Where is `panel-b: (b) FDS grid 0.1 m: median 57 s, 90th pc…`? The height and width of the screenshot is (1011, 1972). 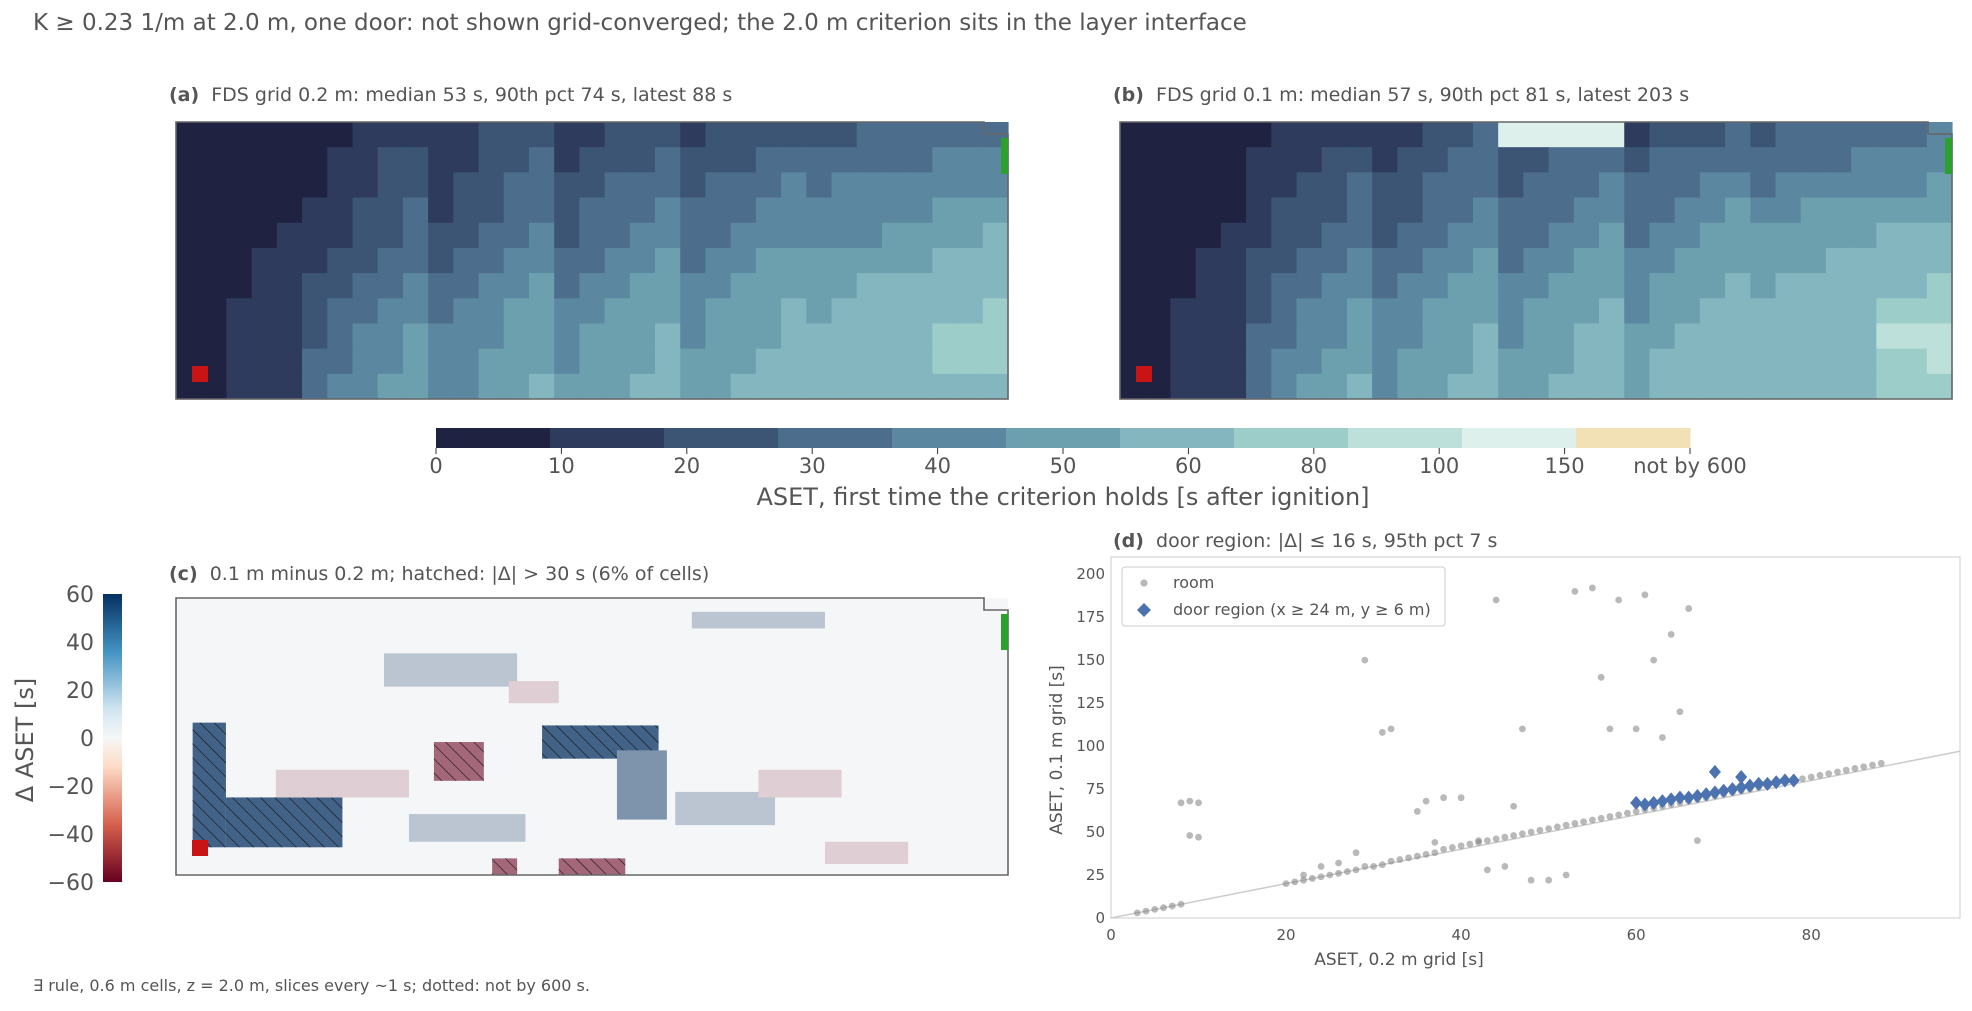
panel-b: (b) FDS grid 0.1 m: median 57 s, 90th pc… is located at coordinates (1533, 242).